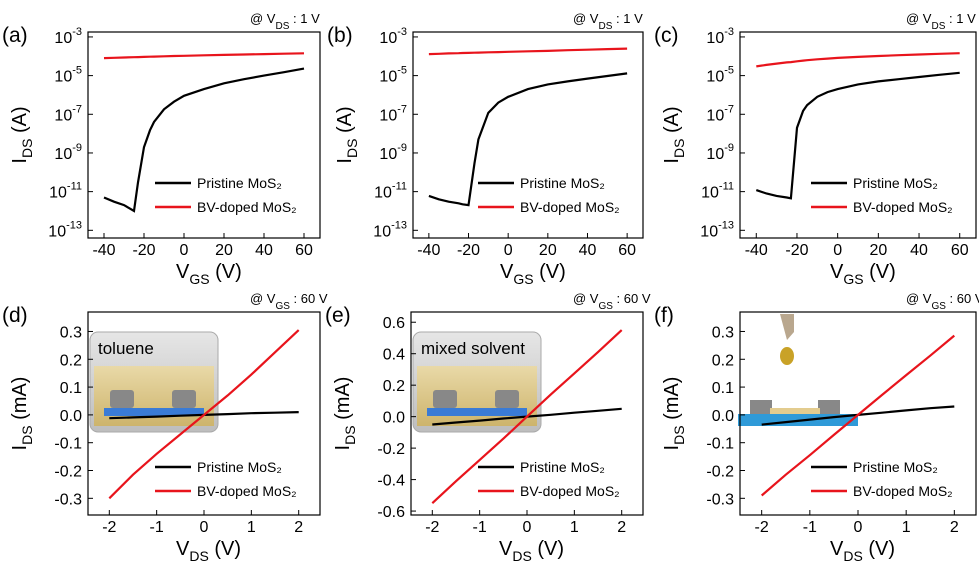  I want to click on y-tick-label: 0.4, so click(394, 355).